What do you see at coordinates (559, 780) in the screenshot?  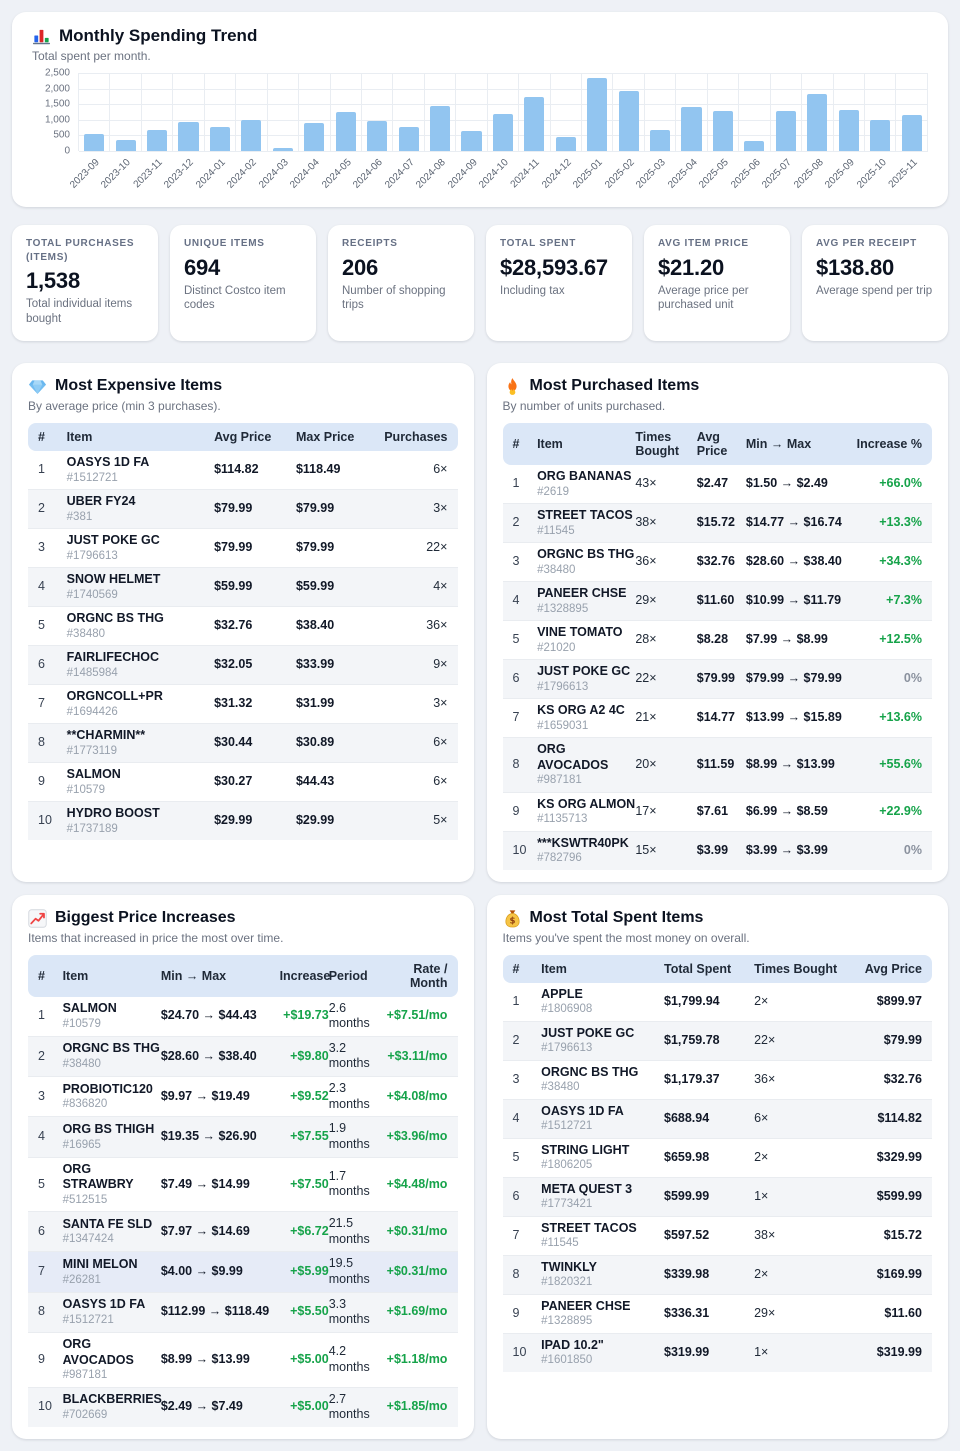 I see `item-code: #987181` at bounding box center [559, 780].